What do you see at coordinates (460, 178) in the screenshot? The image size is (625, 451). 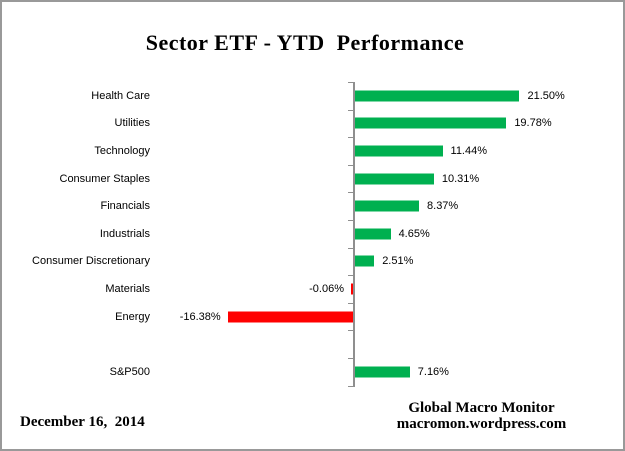 I see `value-label: 10.31%` at bounding box center [460, 178].